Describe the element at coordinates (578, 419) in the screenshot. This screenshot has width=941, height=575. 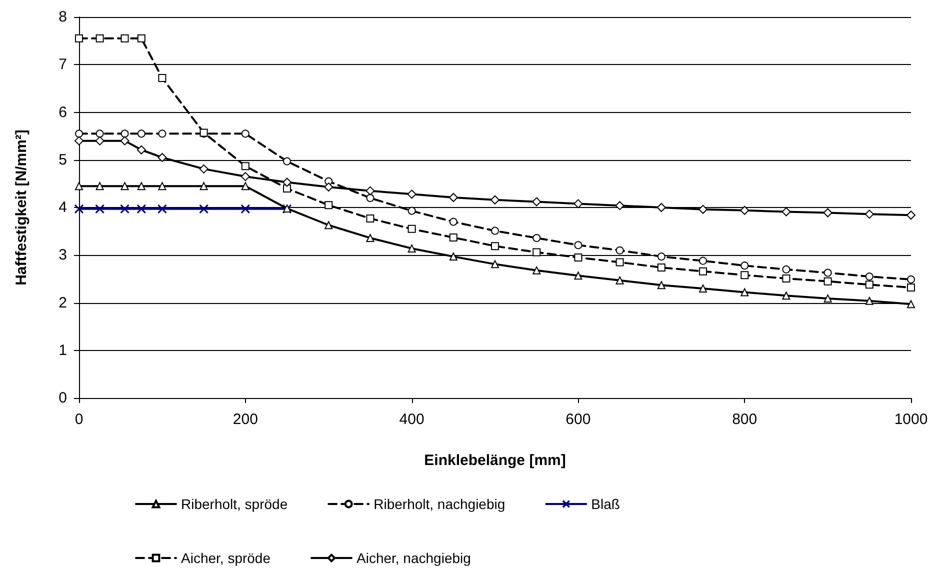
I see `x-tick-label: 600` at that location.